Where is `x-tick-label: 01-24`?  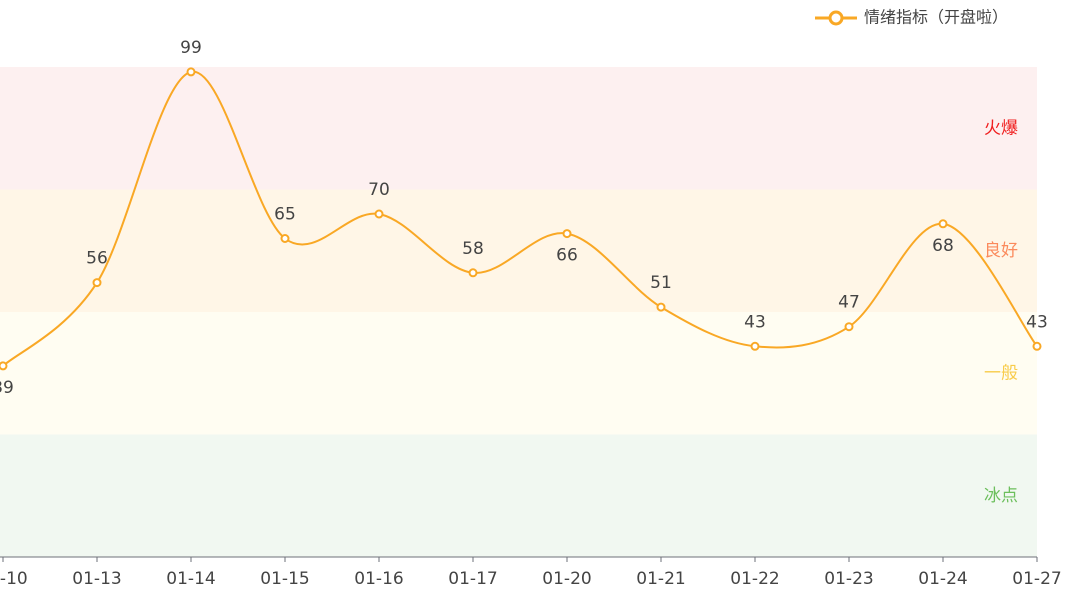
x-tick-label: 01-24 is located at coordinates (942, 579).